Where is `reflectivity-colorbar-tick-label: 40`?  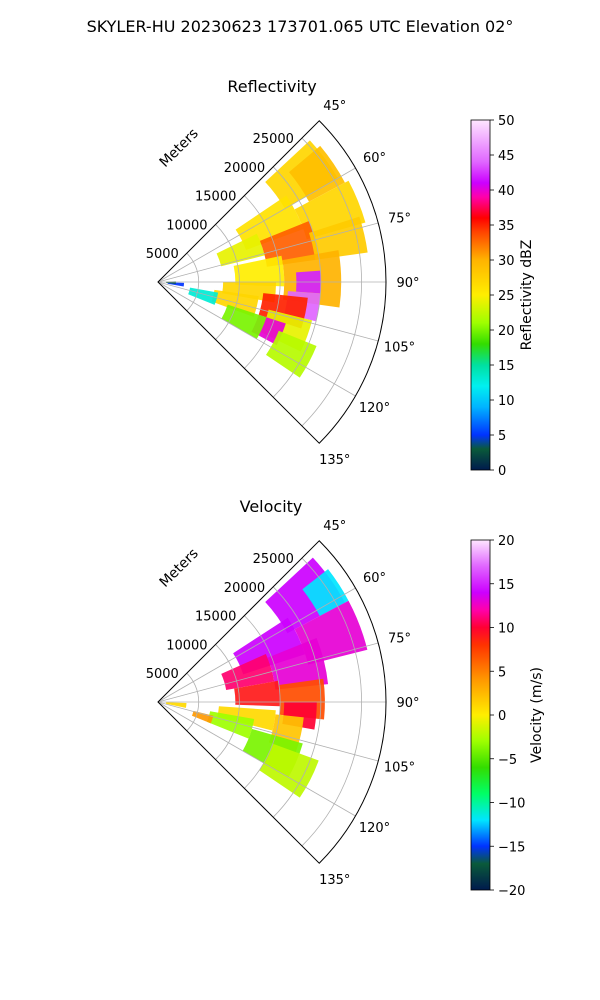
reflectivity-colorbar-tick-label: 40 is located at coordinates (506, 191).